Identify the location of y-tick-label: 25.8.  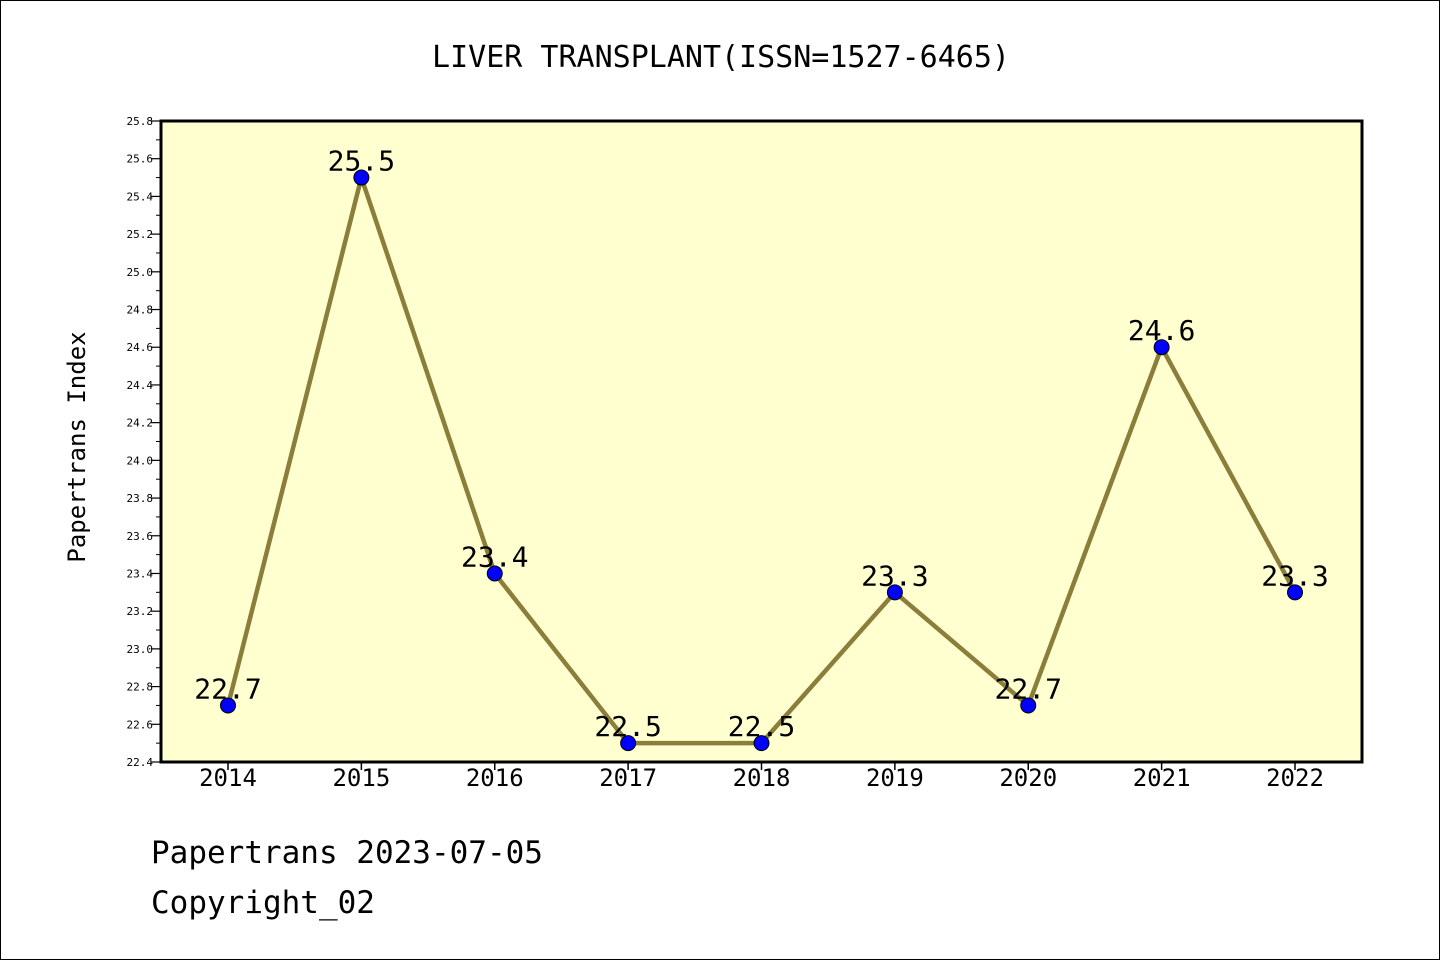
(140, 121).